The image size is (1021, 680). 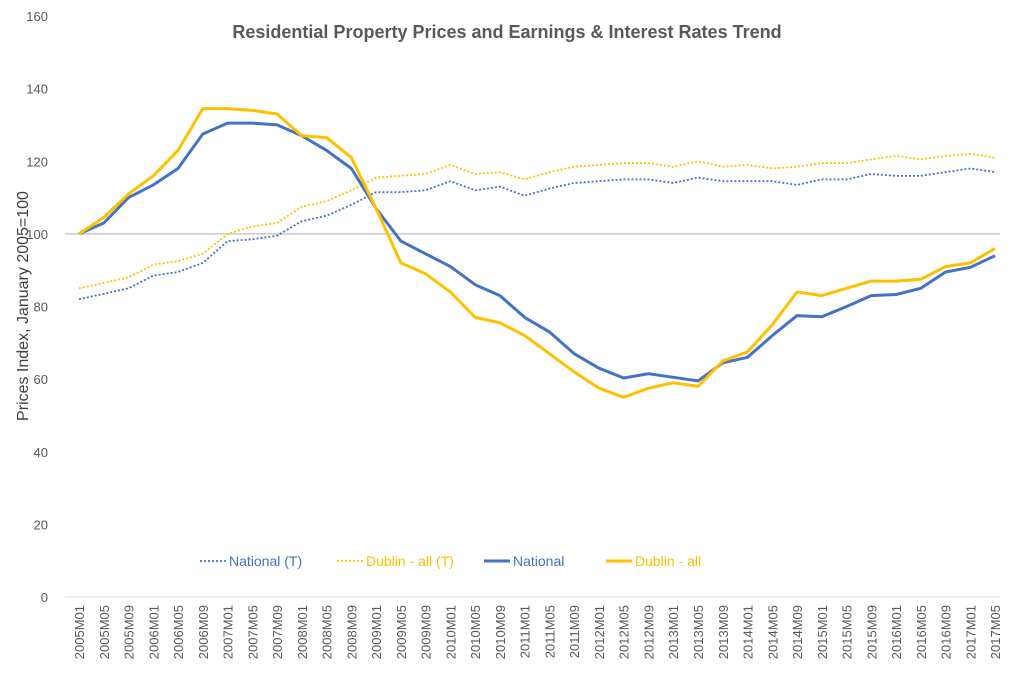 I want to click on x-tick-label: 2015M01, so click(x=822, y=632).